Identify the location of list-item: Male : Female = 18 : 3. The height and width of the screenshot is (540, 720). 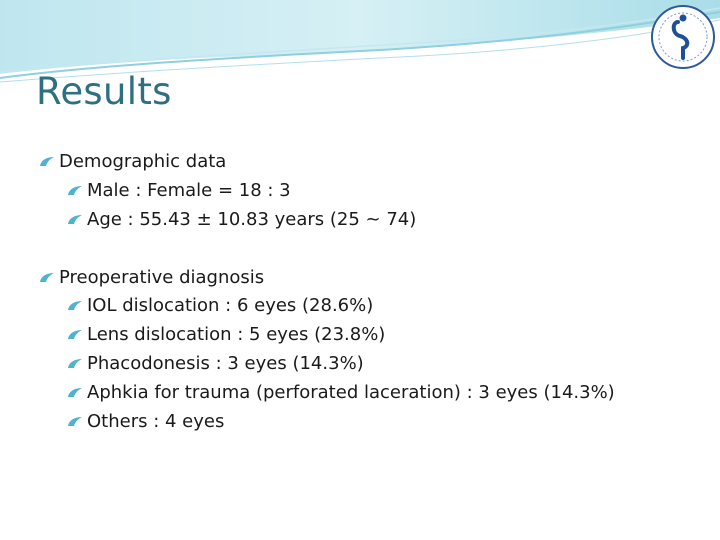
(178, 191).